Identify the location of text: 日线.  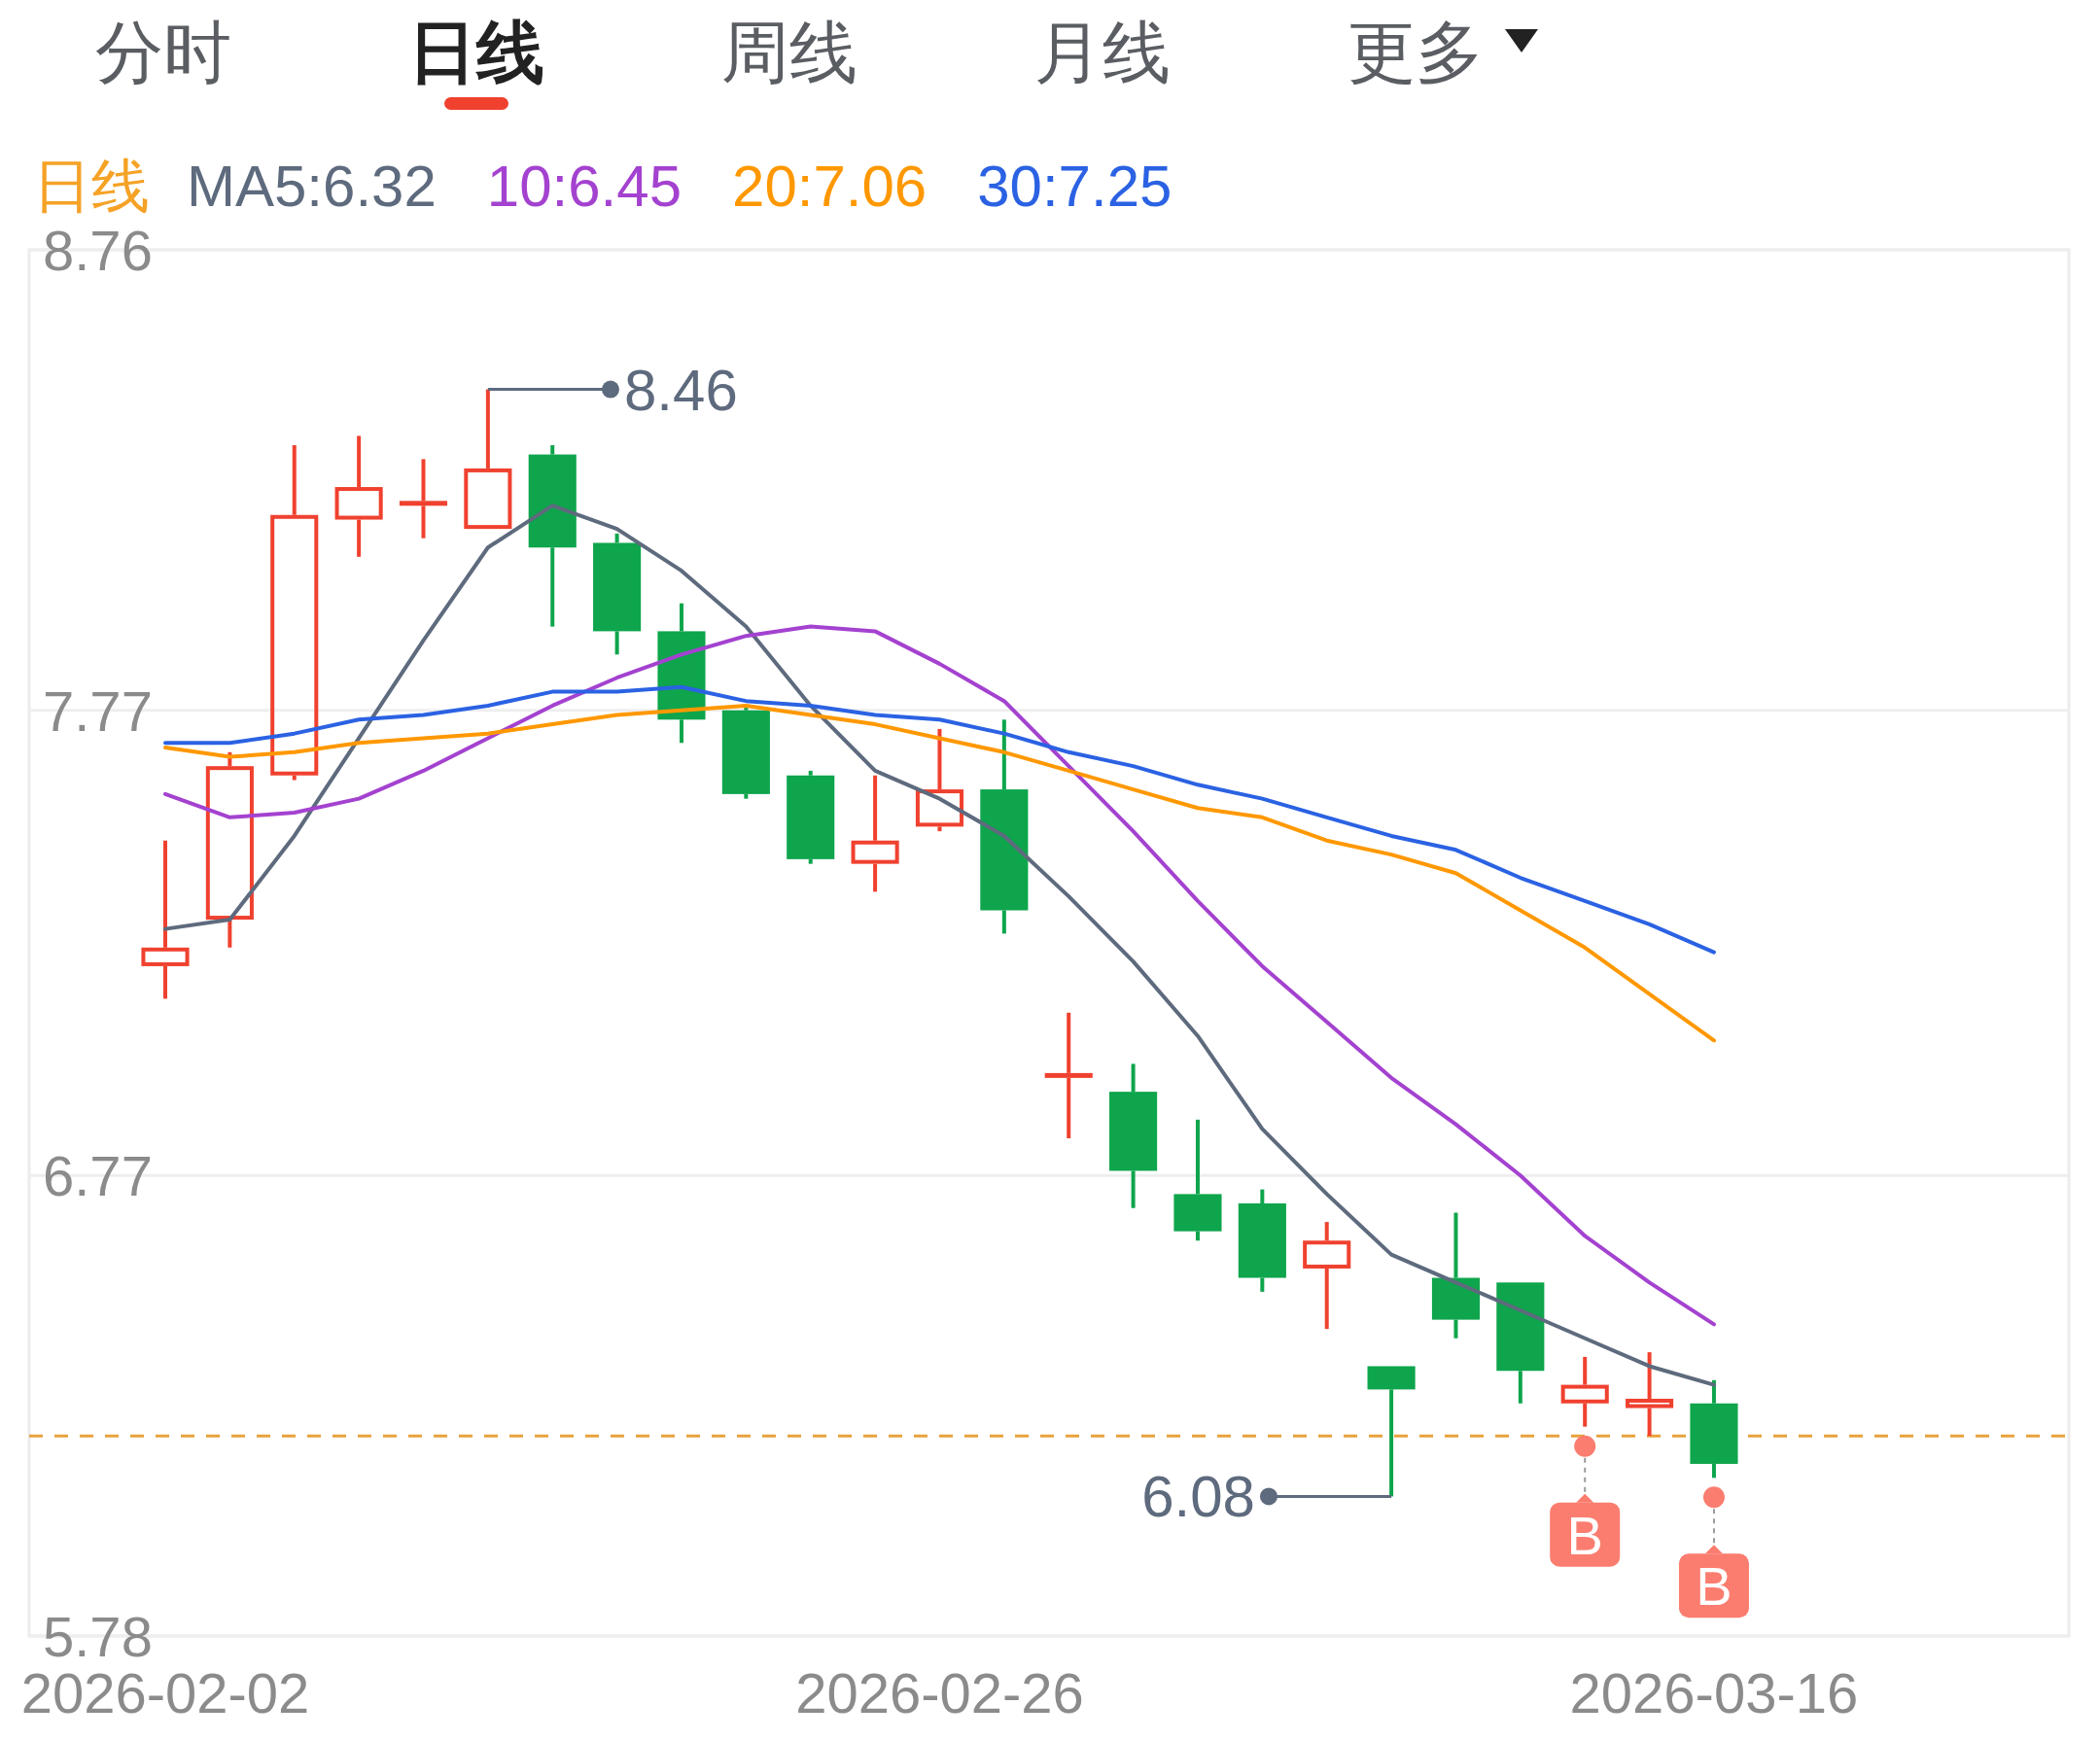
(476, 52).